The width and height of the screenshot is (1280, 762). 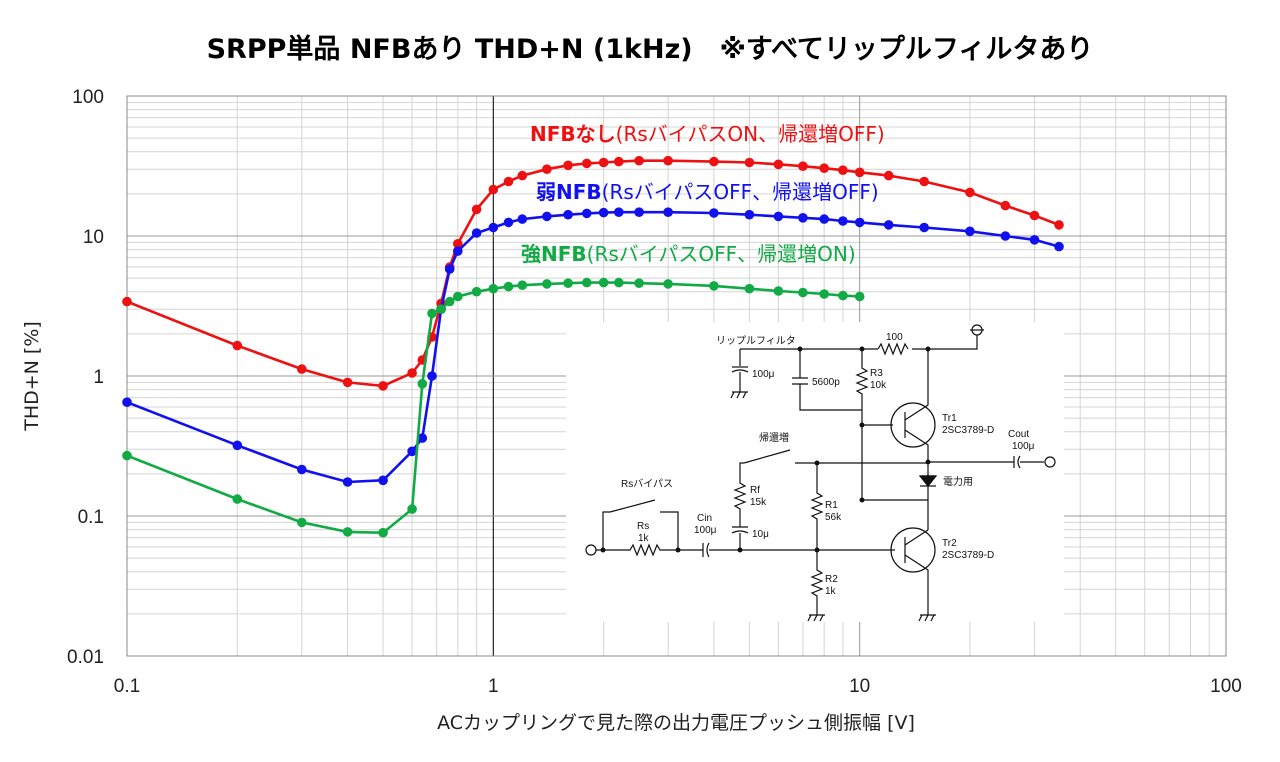 What do you see at coordinates (740, 192) in the screenshot?
I see `series-label-weak-nfb-rest: (RsバイパスOFF、帰還増OFF)` at bounding box center [740, 192].